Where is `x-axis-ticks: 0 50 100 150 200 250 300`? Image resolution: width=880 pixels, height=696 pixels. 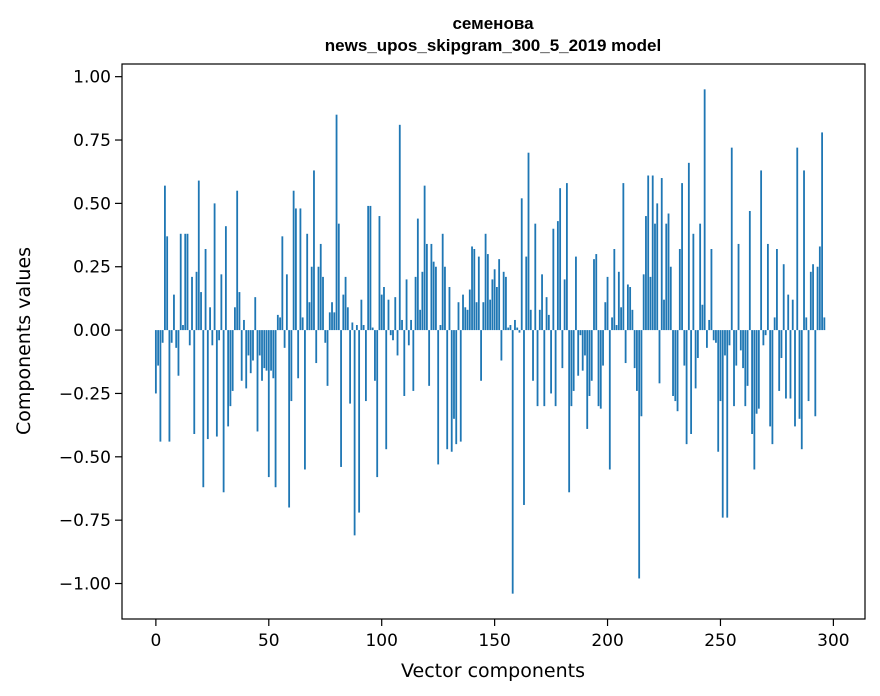
x-axis-ticks: 0 50 100 150 200 250 300 is located at coordinates (500, 635).